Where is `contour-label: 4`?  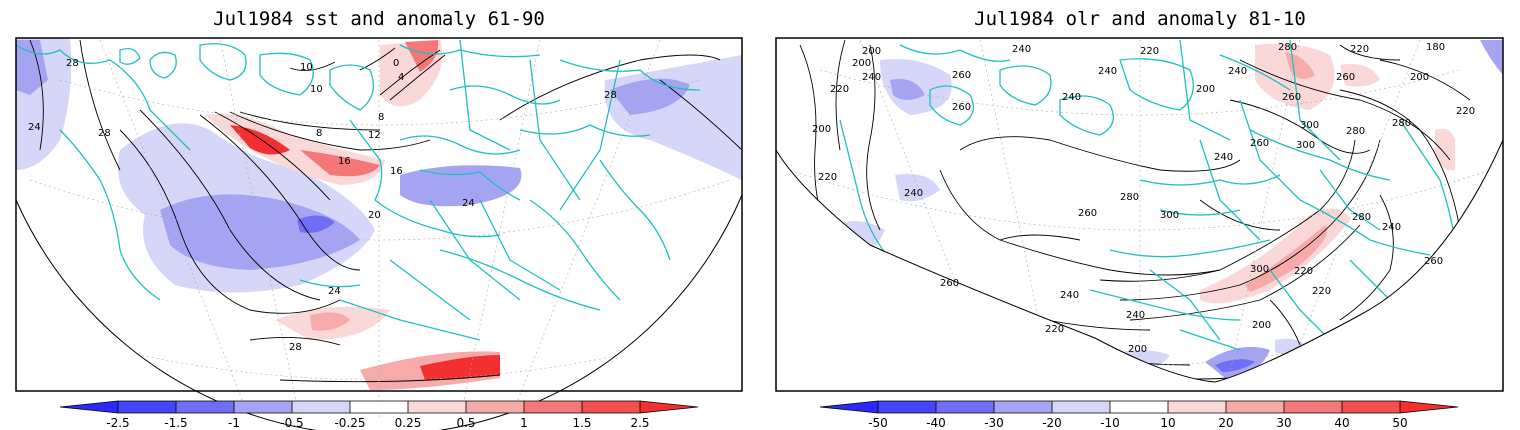 contour-label: 4 is located at coordinates (401, 77).